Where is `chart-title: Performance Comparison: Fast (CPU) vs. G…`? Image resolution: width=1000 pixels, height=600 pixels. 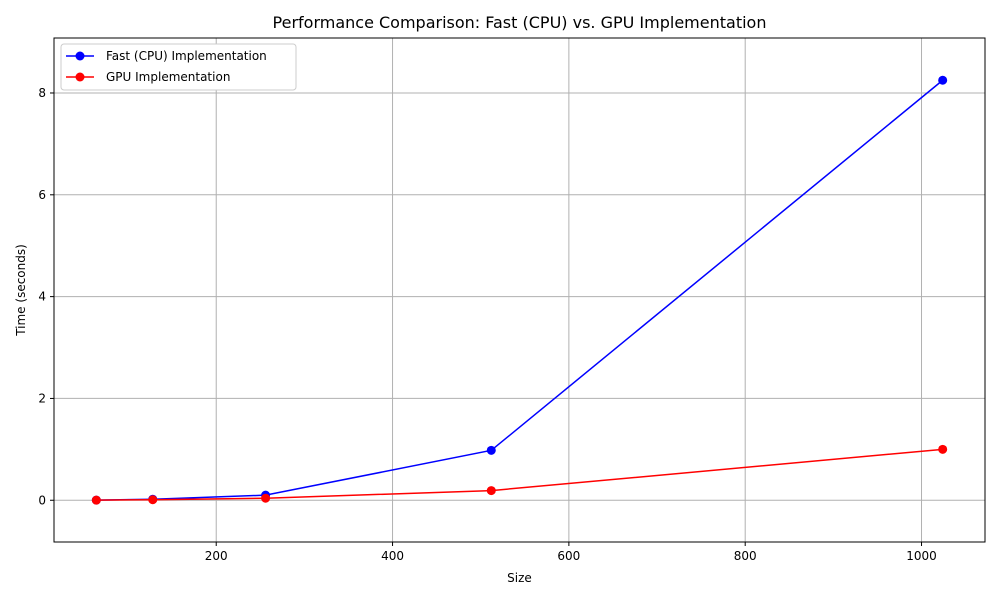 chart-title: Performance Comparison: Fast (CPU) vs. G… is located at coordinates (520, 22).